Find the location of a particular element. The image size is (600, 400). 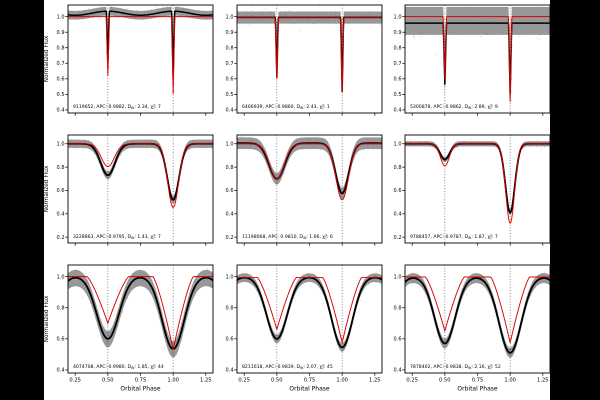

panel-kic-4074708: 4074708, APC: 0.9980, DW: 1.85, χ2 r: 44 is located at coordinates (140, 319).